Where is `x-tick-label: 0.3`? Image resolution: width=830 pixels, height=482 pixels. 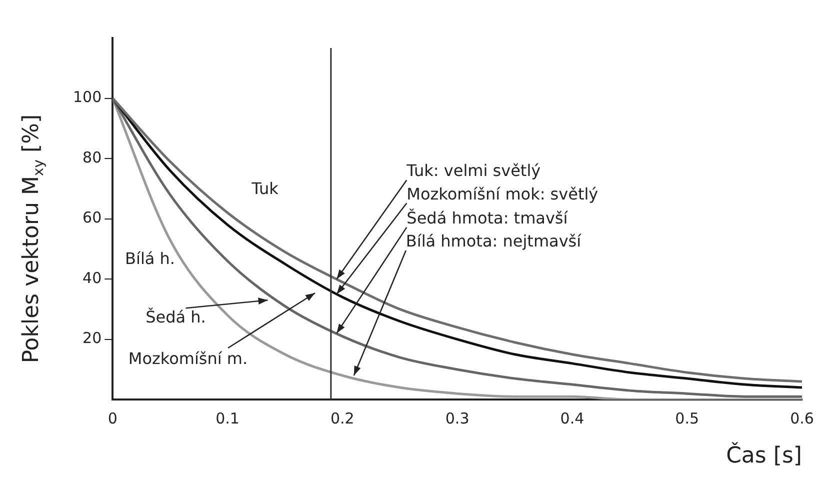 x-tick-label: 0.3 is located at coordinates (457, 418).